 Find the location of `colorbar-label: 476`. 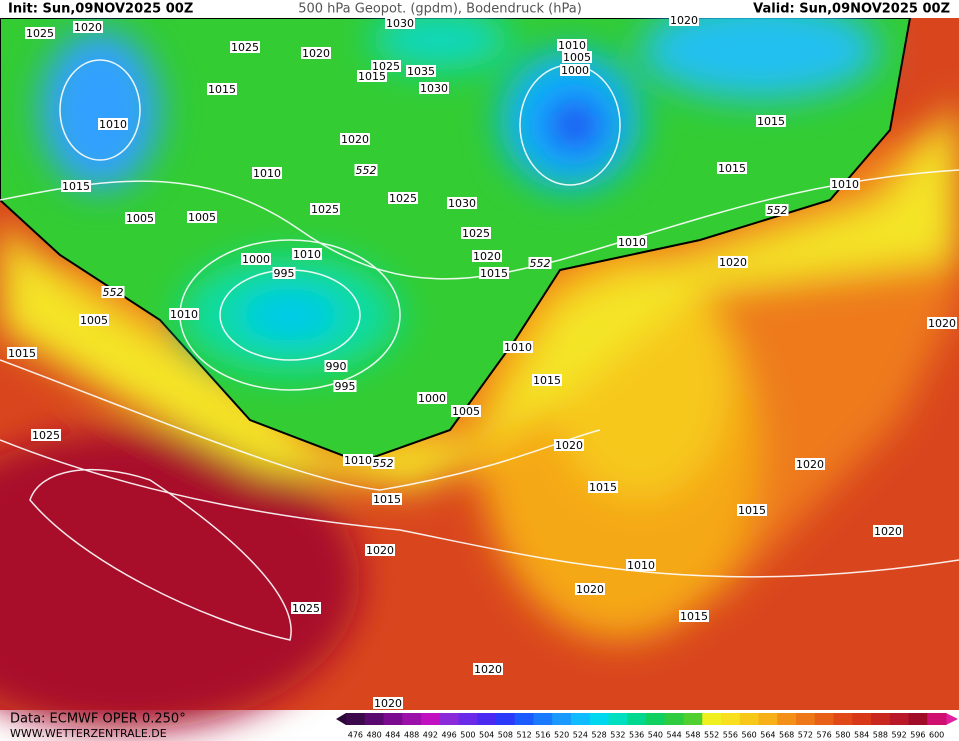

colorbar-label: 476 is located at coordinates (355, 735).